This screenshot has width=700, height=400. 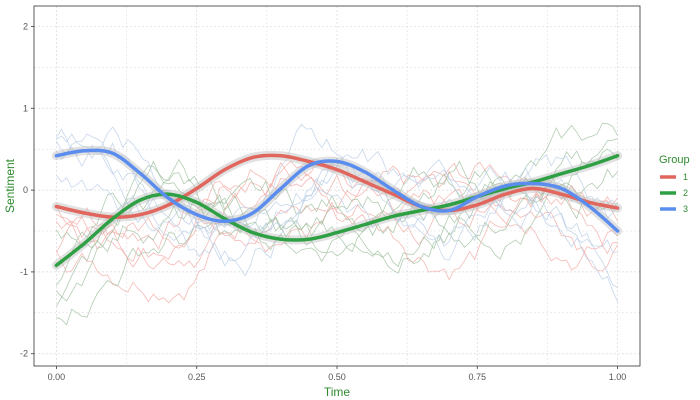 I want to click on y-tick-label: -2, so click(x=24, y=354).